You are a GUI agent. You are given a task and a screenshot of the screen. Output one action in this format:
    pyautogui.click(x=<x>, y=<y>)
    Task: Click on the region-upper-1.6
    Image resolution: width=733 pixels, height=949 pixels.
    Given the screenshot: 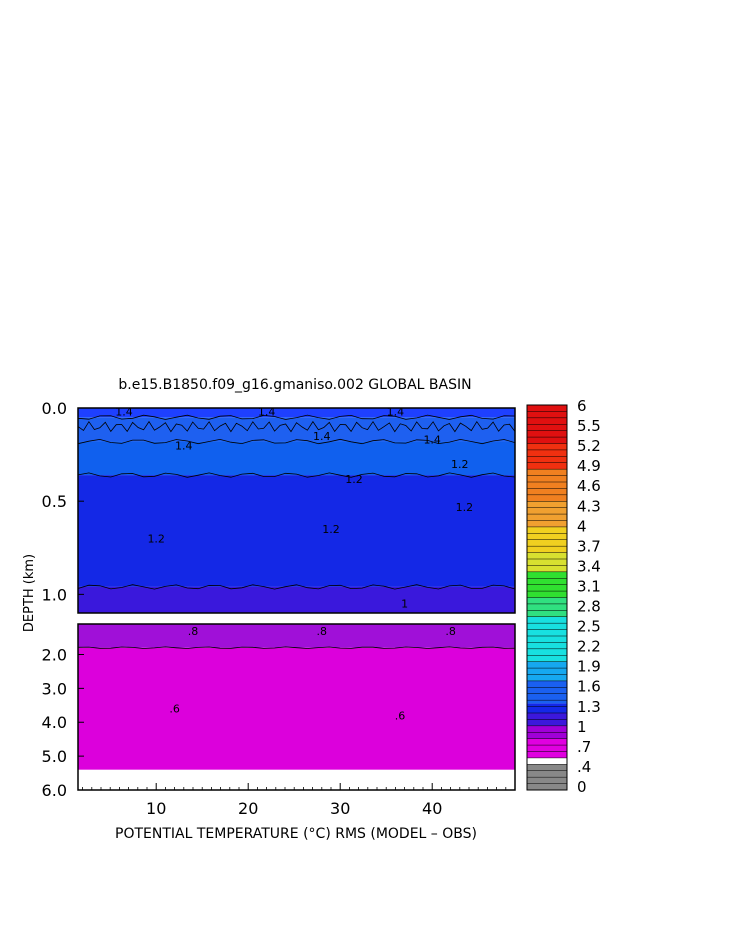 What is the action you would take?
    pyautogui.click(x=296, y=413)
    